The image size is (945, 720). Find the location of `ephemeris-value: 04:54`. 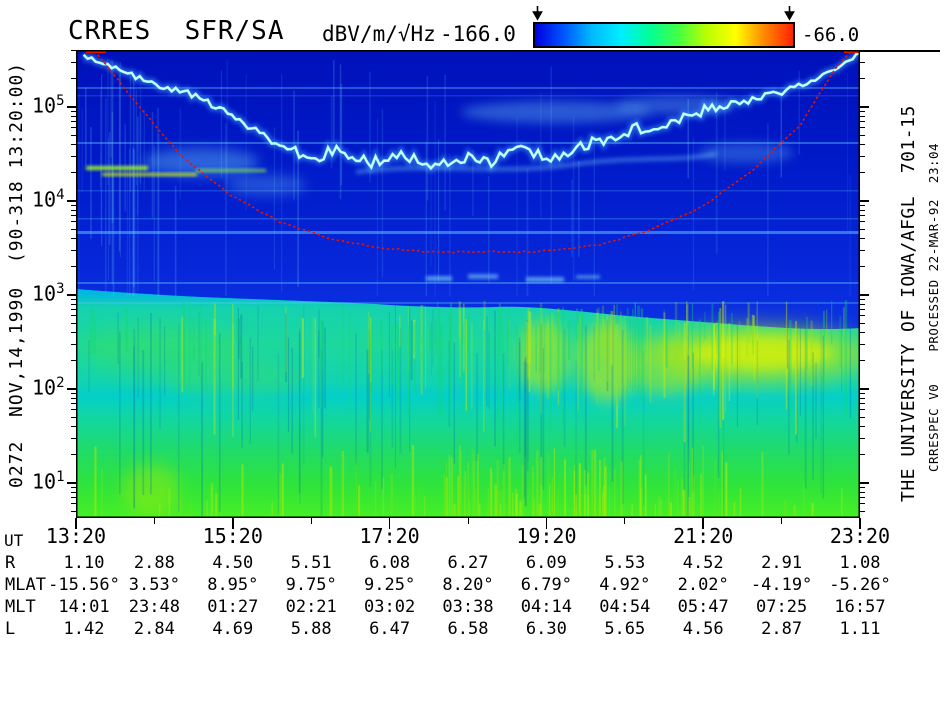

ephemeris-value: 04:54 is located at coordinates (625, 607).